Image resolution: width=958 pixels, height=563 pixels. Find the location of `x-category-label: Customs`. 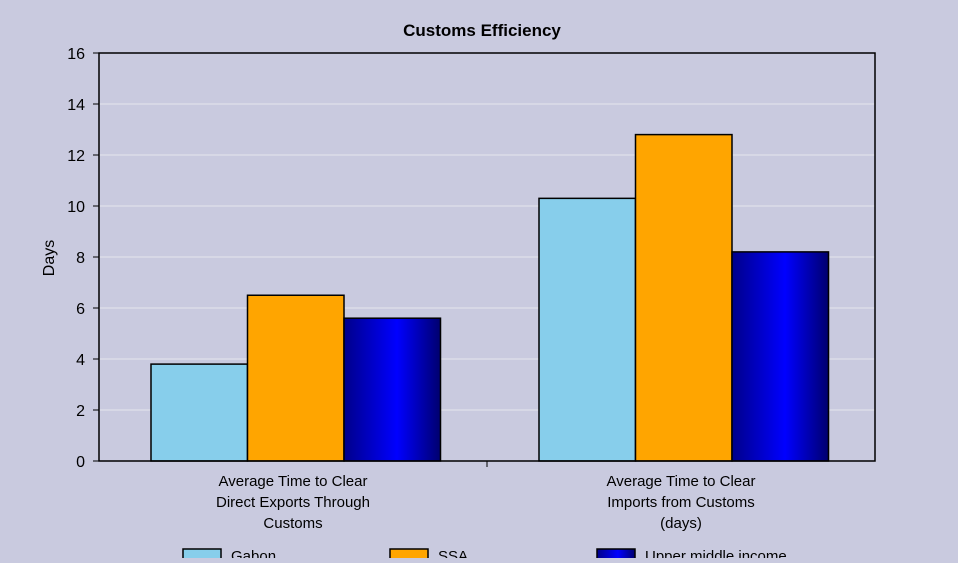

x-category-label: Customs is located at coordinates (292, 523).